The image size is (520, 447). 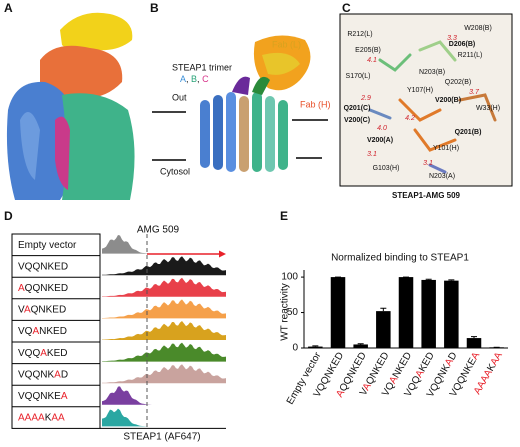 I want to click on y-tick-label: 100, so click(x=289, y=277).